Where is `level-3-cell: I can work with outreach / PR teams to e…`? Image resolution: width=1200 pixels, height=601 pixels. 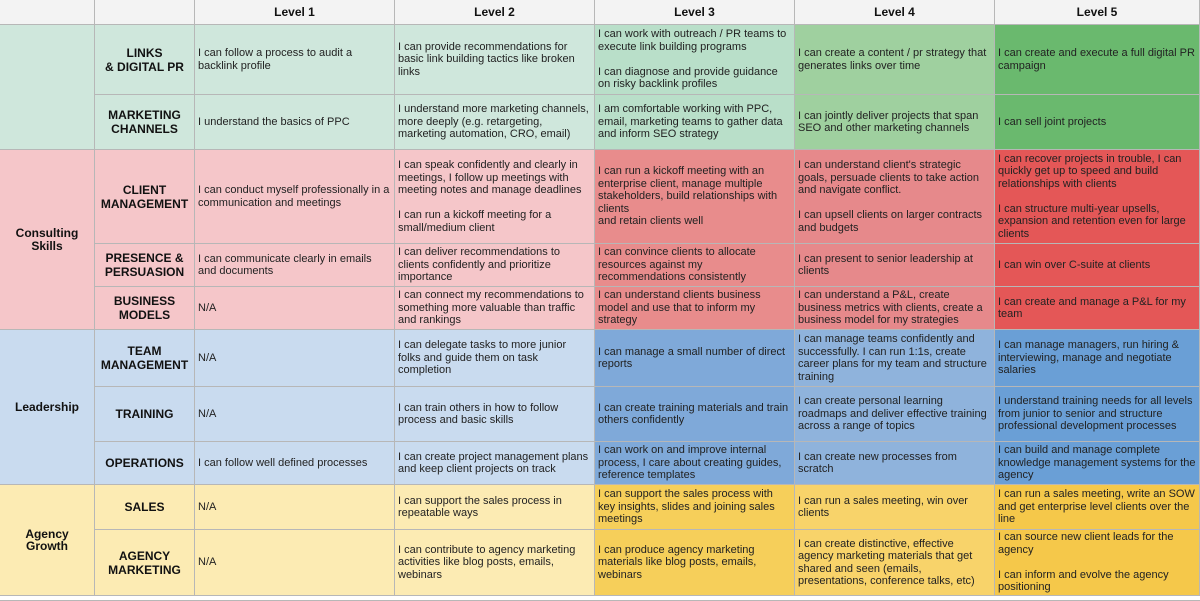 level-3-cell: I can work with outreach / PR teams to e… is located at coordinates (695, 60).